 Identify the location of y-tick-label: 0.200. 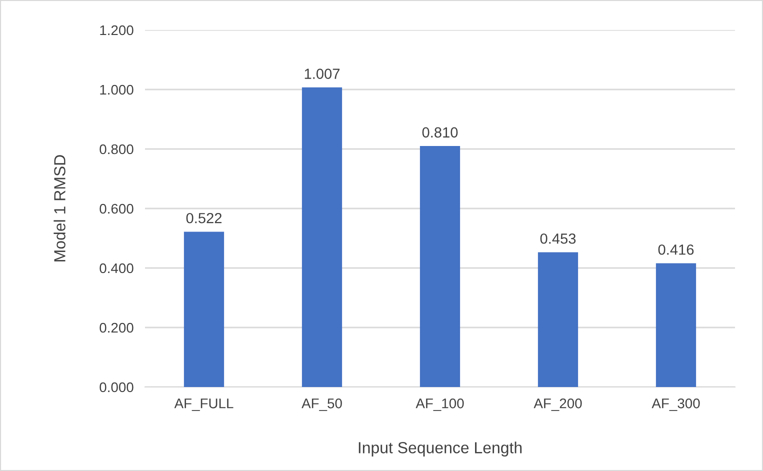
(117, 327).